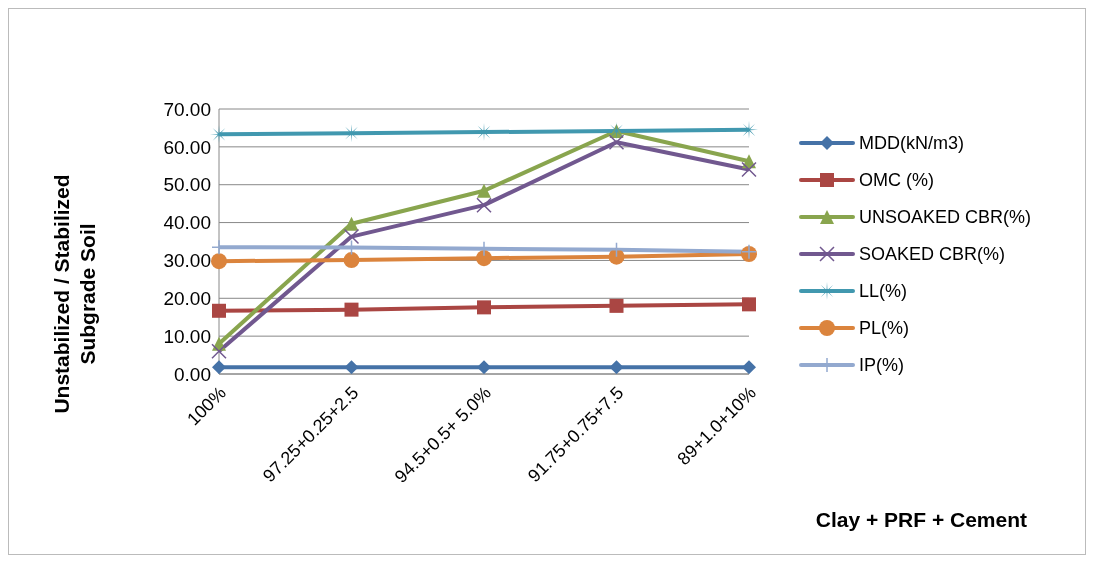  Describe the element at coordinates (187, 185) in the screenshot. I see `y-tick-label: 50.00` at that location.